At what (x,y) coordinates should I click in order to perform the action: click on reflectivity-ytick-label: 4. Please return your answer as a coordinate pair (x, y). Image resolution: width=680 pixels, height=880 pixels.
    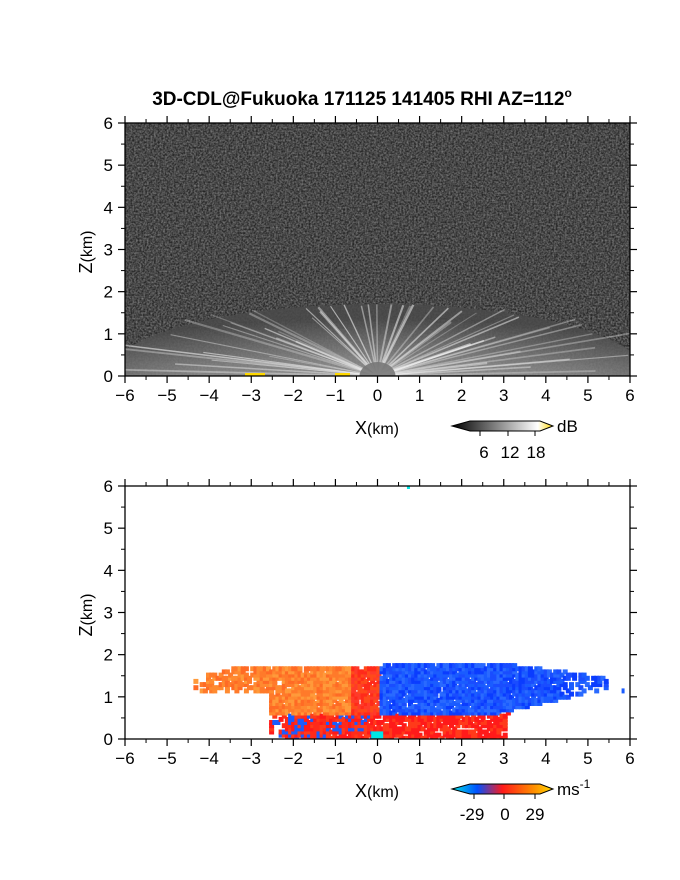
    Looking at the image, I should click on (108, 207).